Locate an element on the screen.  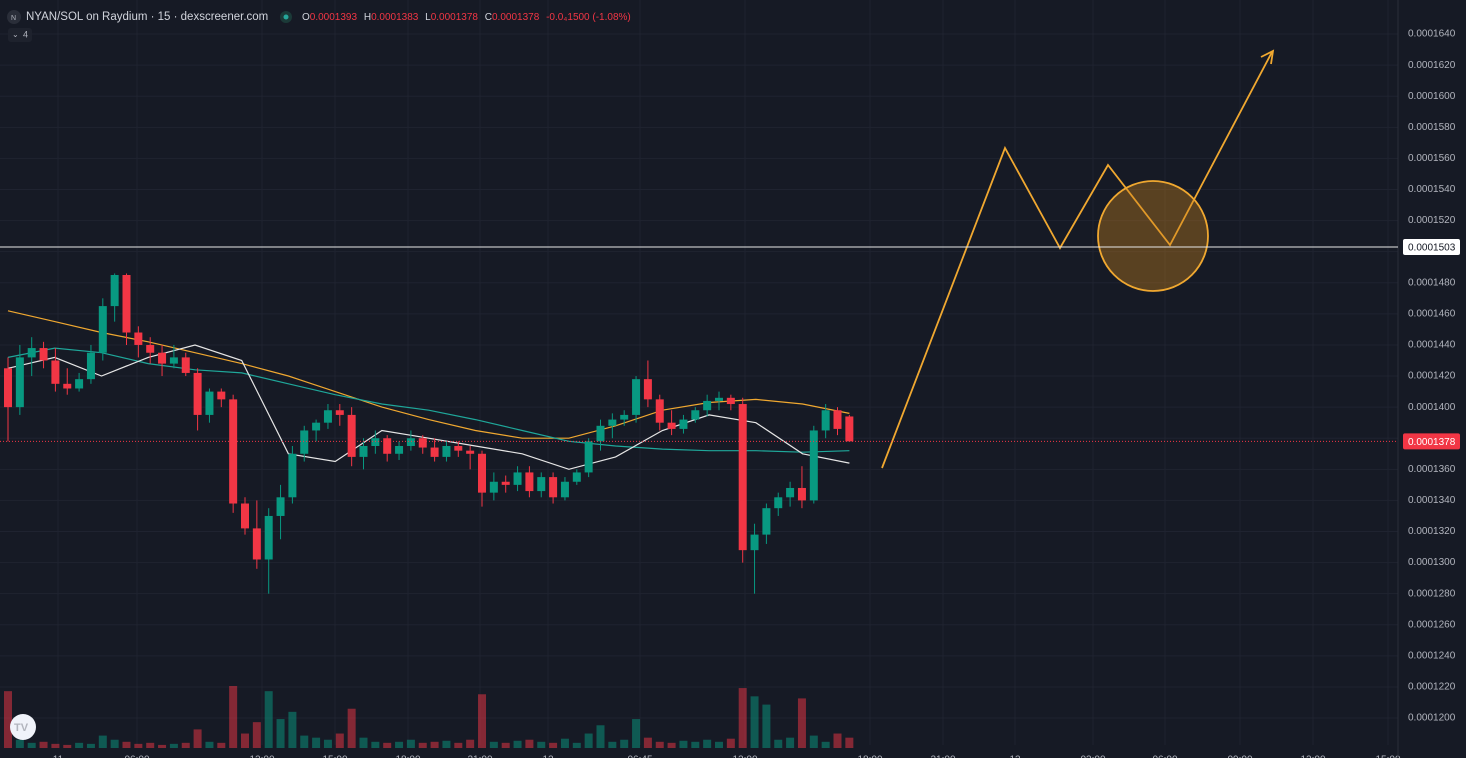
indicators-count: 4 is located at coordinates (25, 34).